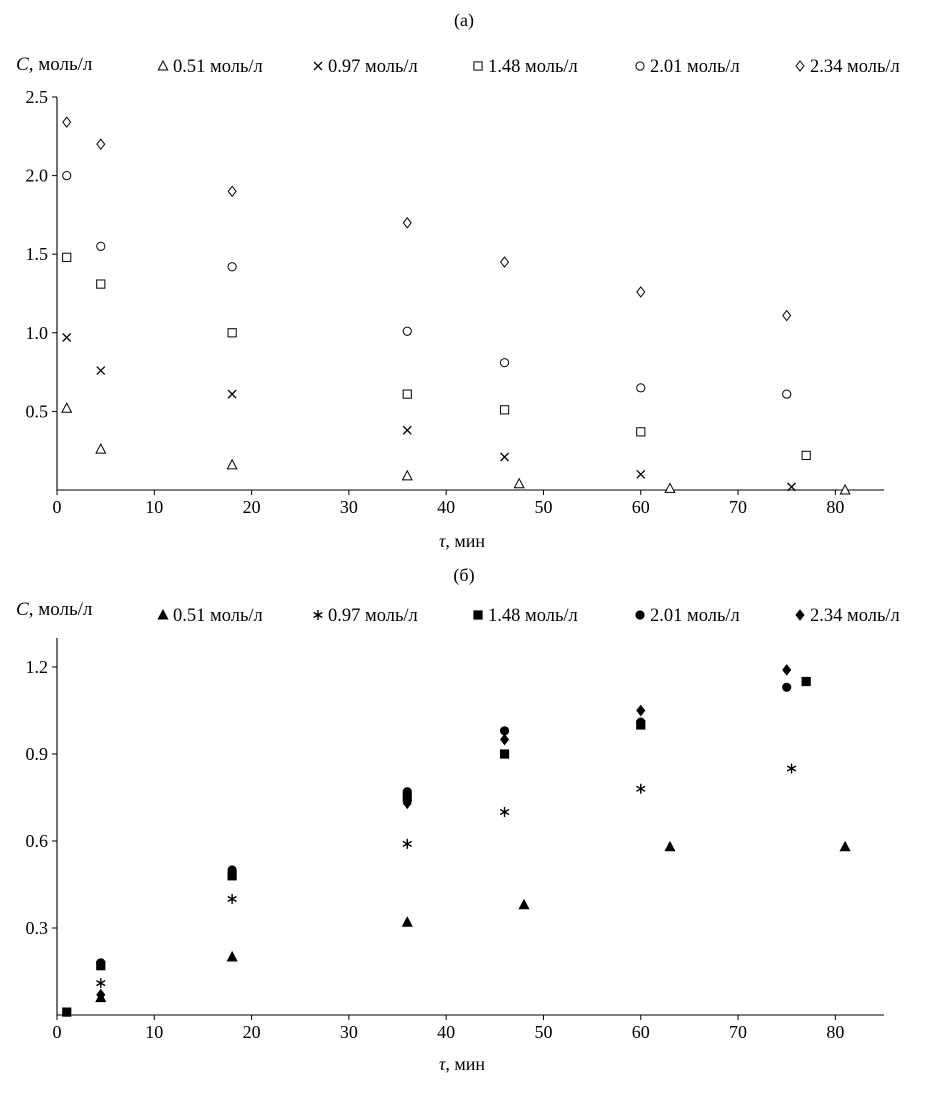  Describe the element at coordinates (37, 928) in the screenshot. I see `y-tick-label: 0.3` at that location.